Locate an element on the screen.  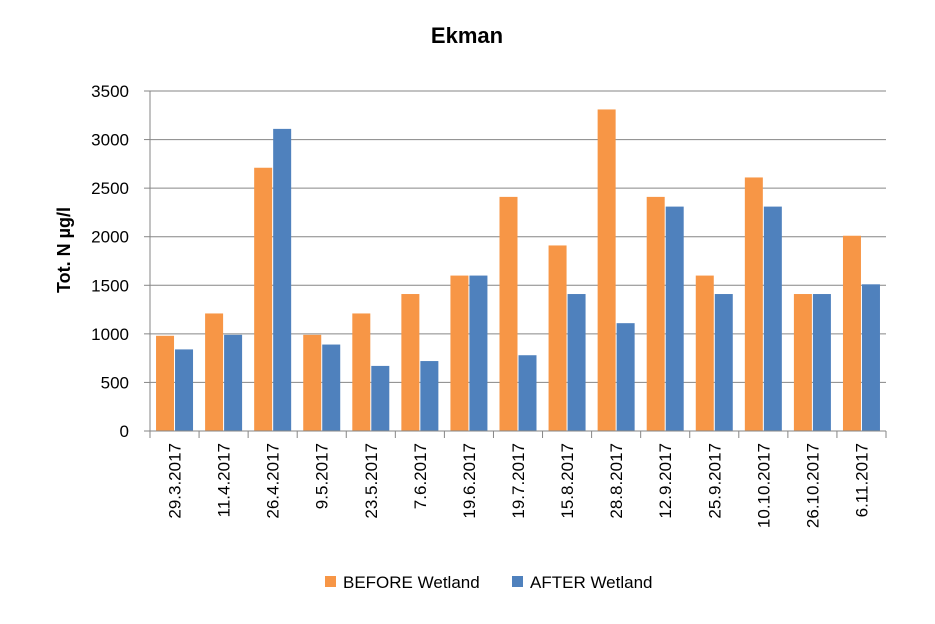
y-tick-label: 2000 is located at coordinates (110, 237).